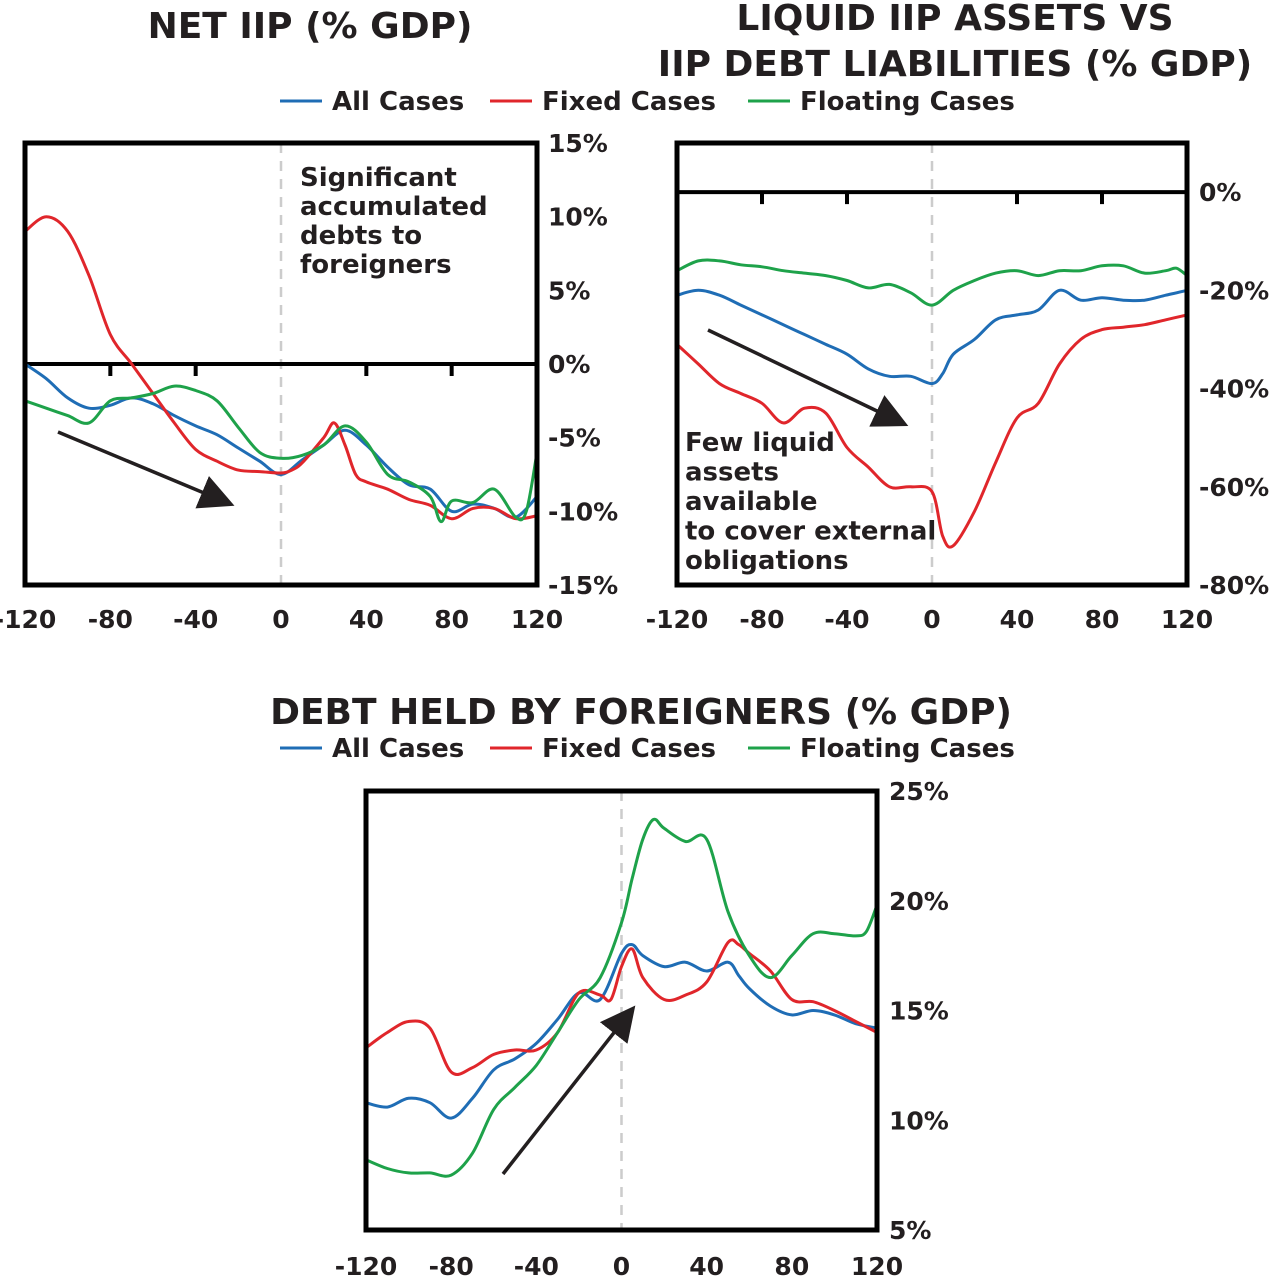 Image resolution: width=1276 pixels, height=1286 pixels. I want to click on annotation-text: available, so click(751, 502).